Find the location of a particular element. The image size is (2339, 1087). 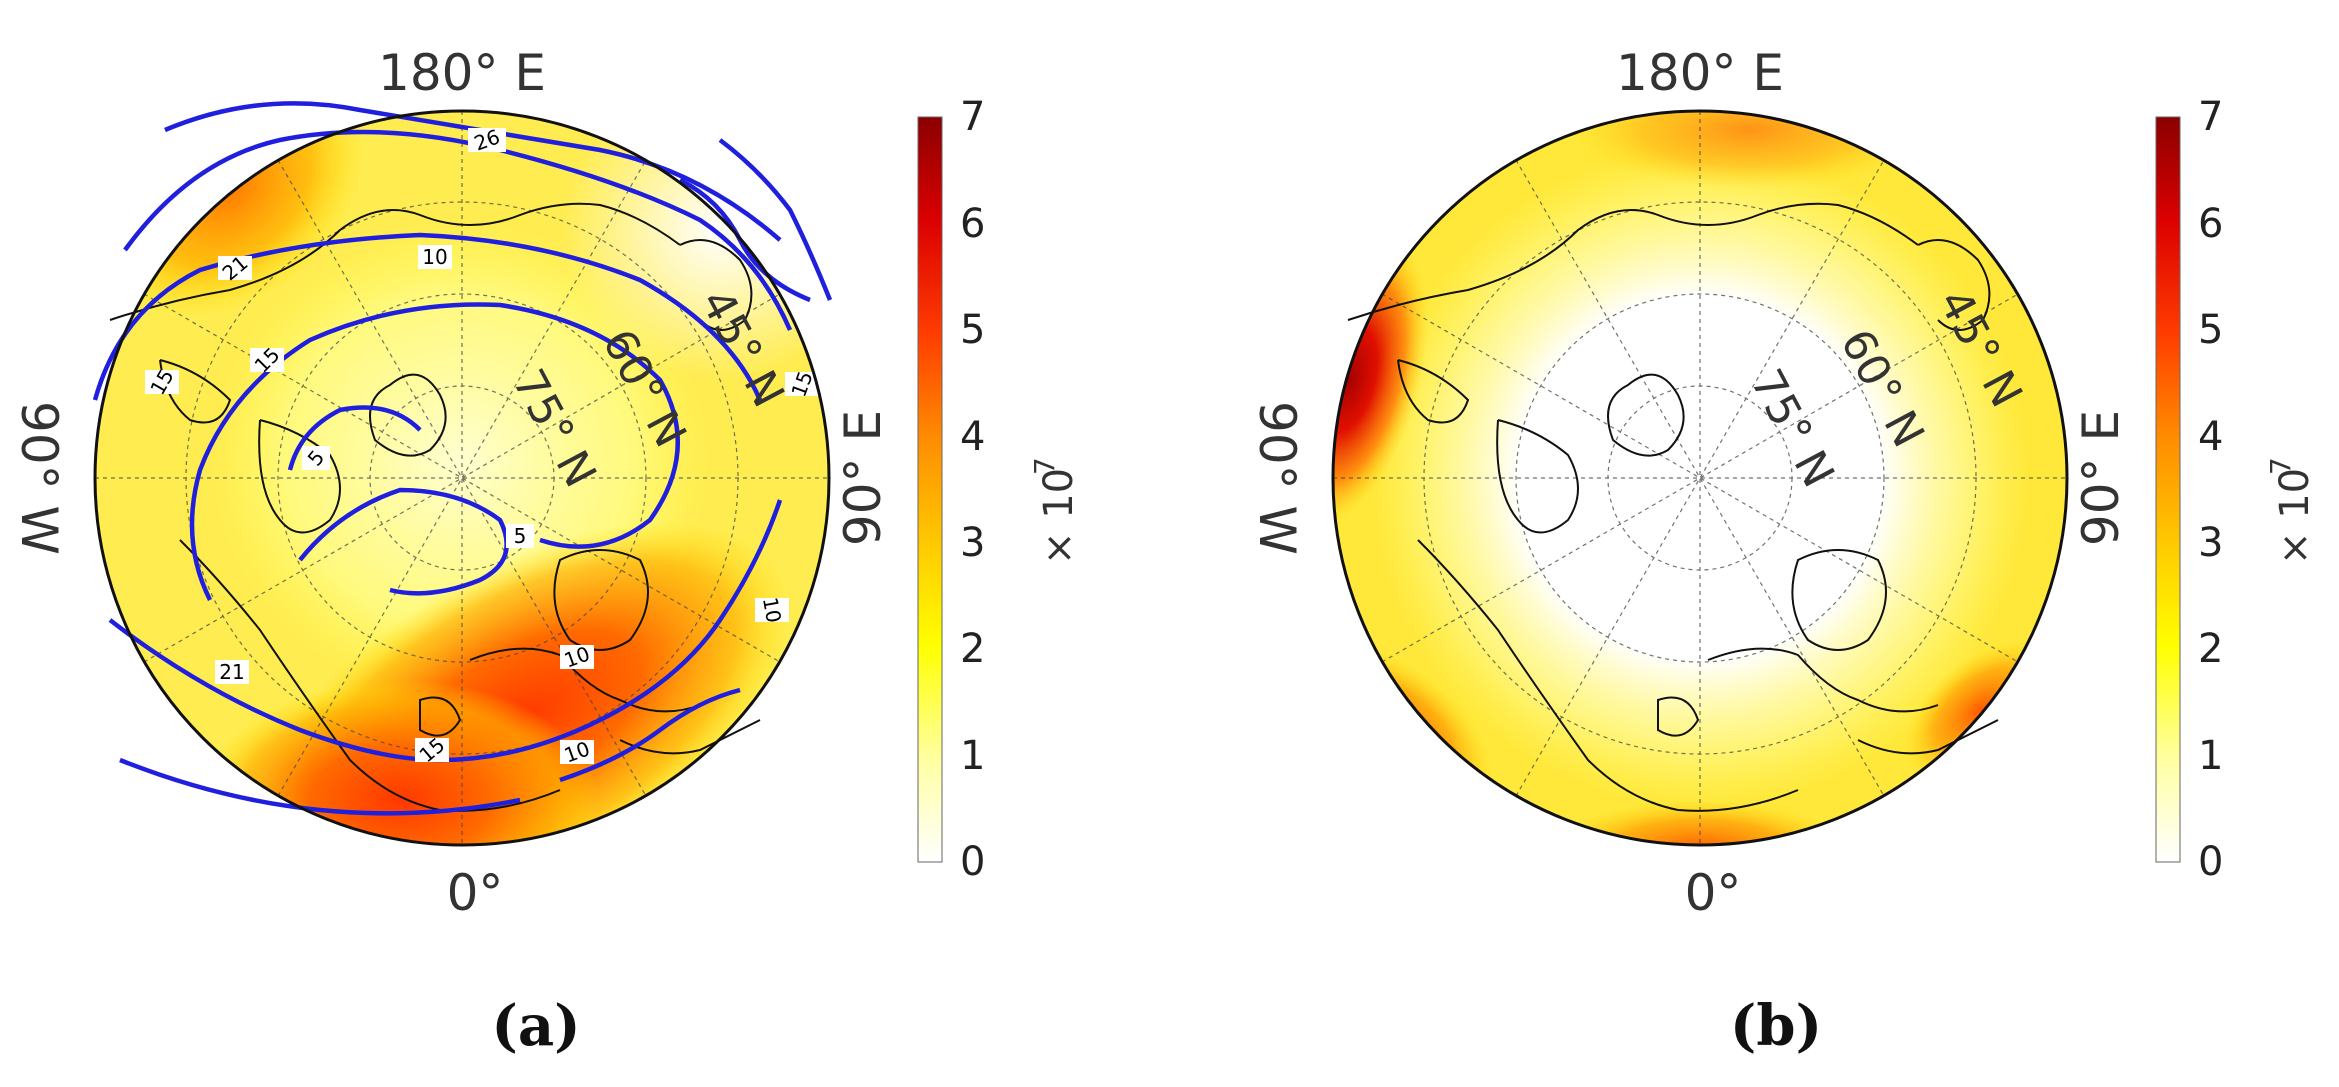

panel-caption-a: (a) is located at coordinates (535, 1026).